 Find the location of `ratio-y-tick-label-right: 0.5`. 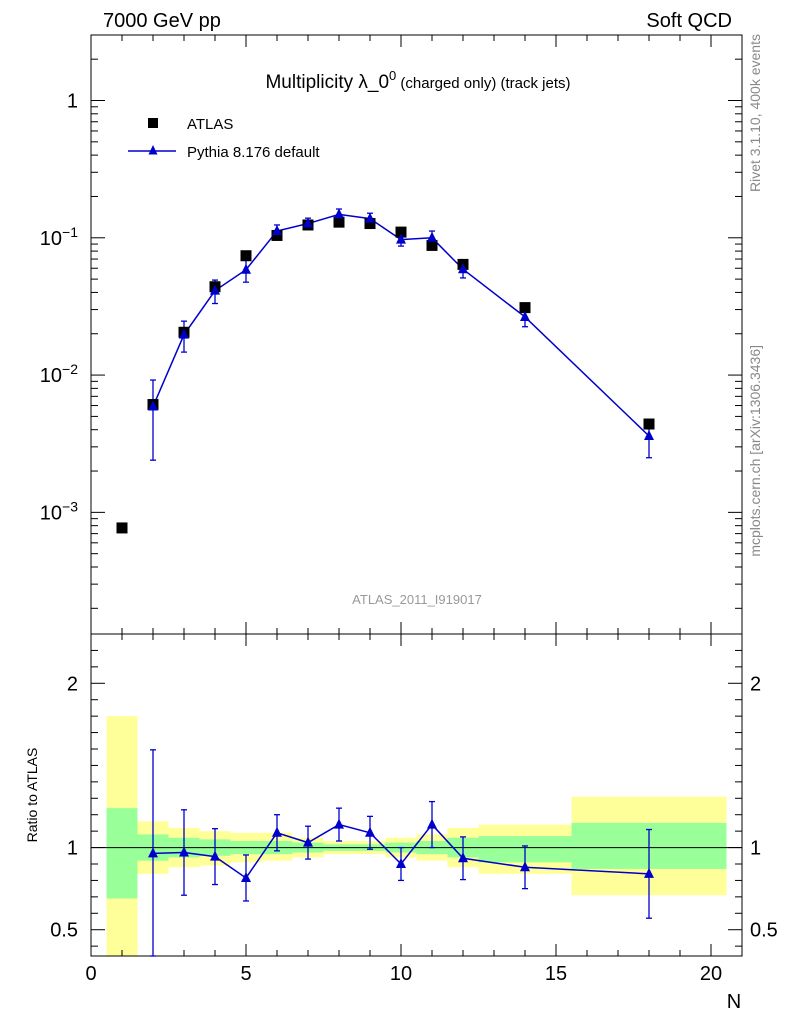

ratio-y-tick-label-right: 0.5 is located at coordinates (764, 931).